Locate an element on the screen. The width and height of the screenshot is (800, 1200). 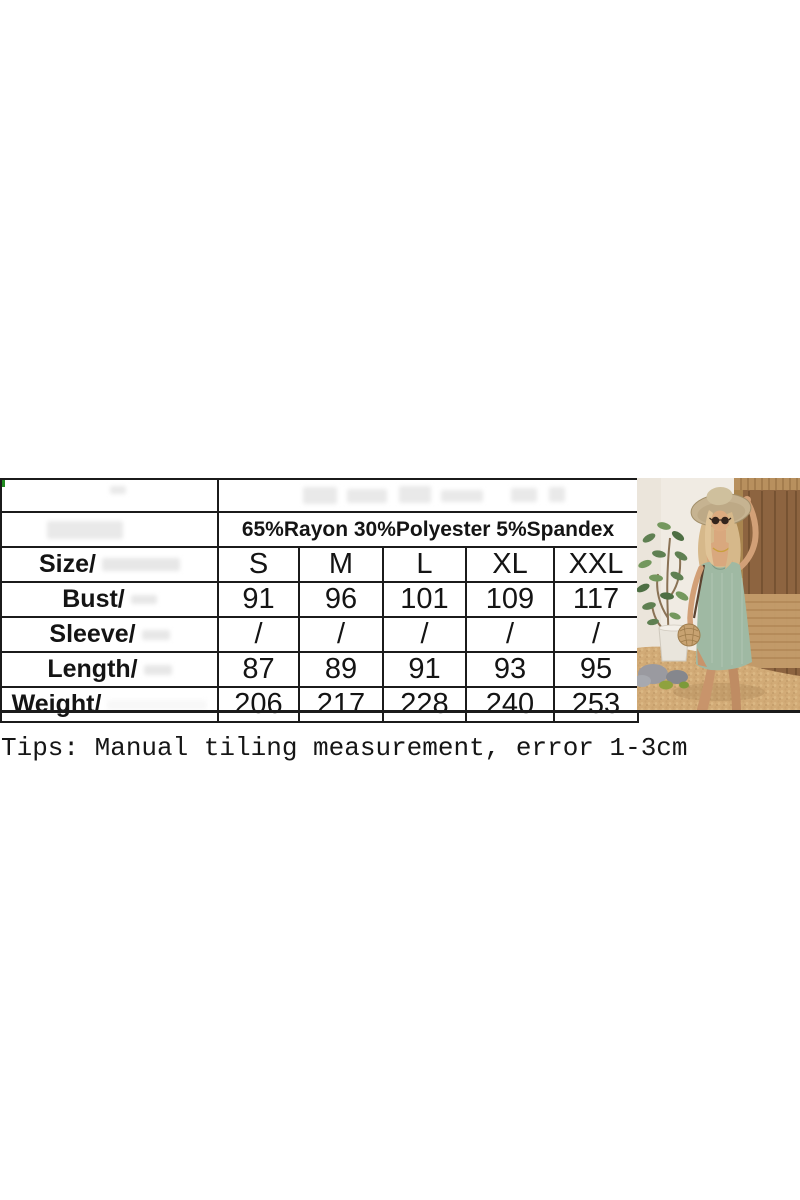
row-label-sleeve: Sleeve/ is located at coordinates (109, 634).